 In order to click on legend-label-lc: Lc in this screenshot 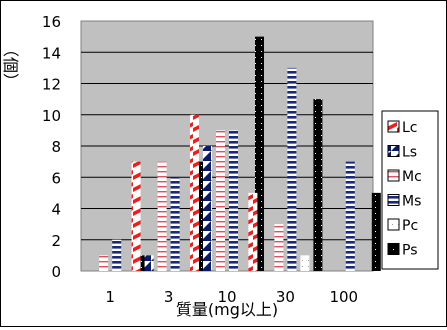, I will do `click(410, 128)`.